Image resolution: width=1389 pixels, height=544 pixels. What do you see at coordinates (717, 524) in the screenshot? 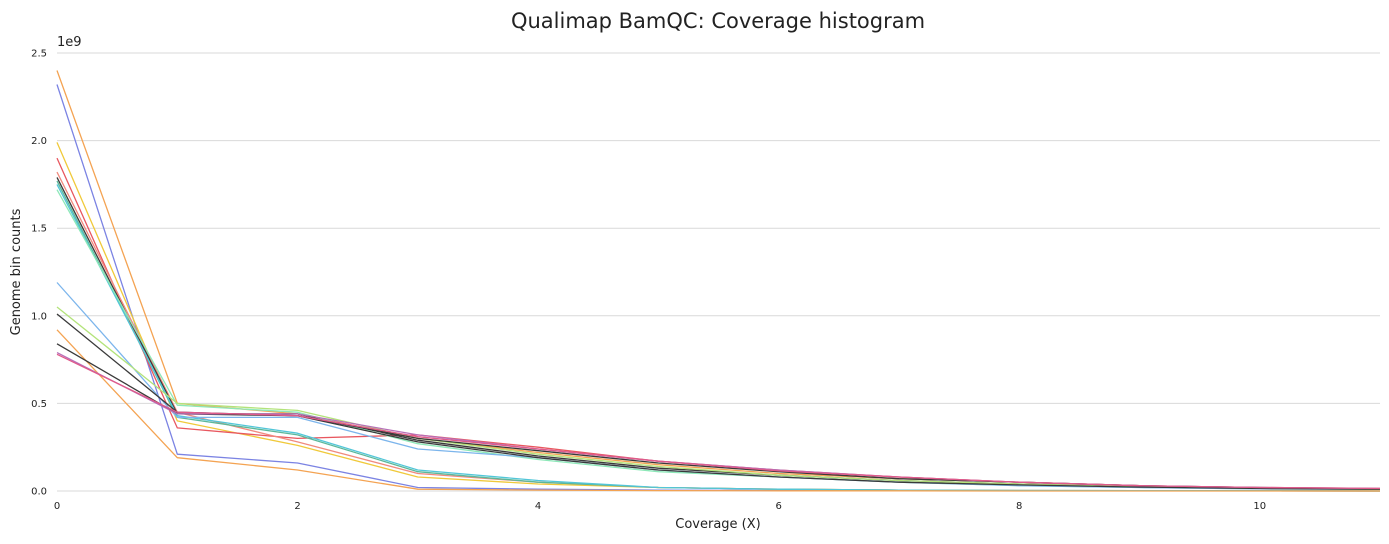
I see `x-axis-label: Coverage (X)` at bounding box center [717, 524].